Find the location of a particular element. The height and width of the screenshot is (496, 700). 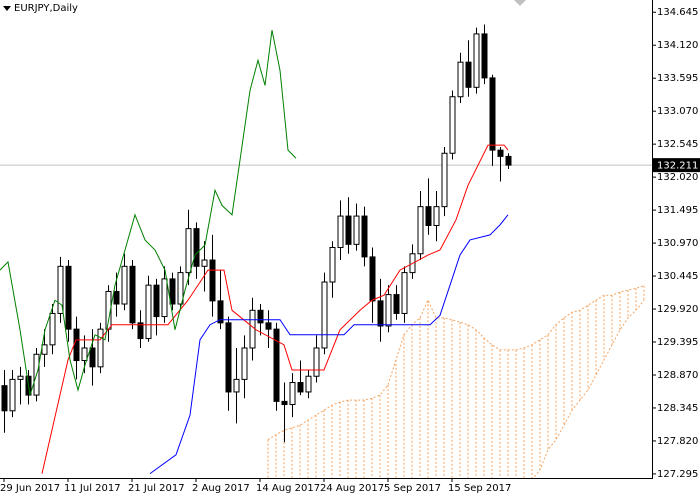

x-tick-label: 21 Jul 2017 is located at coordinates (156, 488).